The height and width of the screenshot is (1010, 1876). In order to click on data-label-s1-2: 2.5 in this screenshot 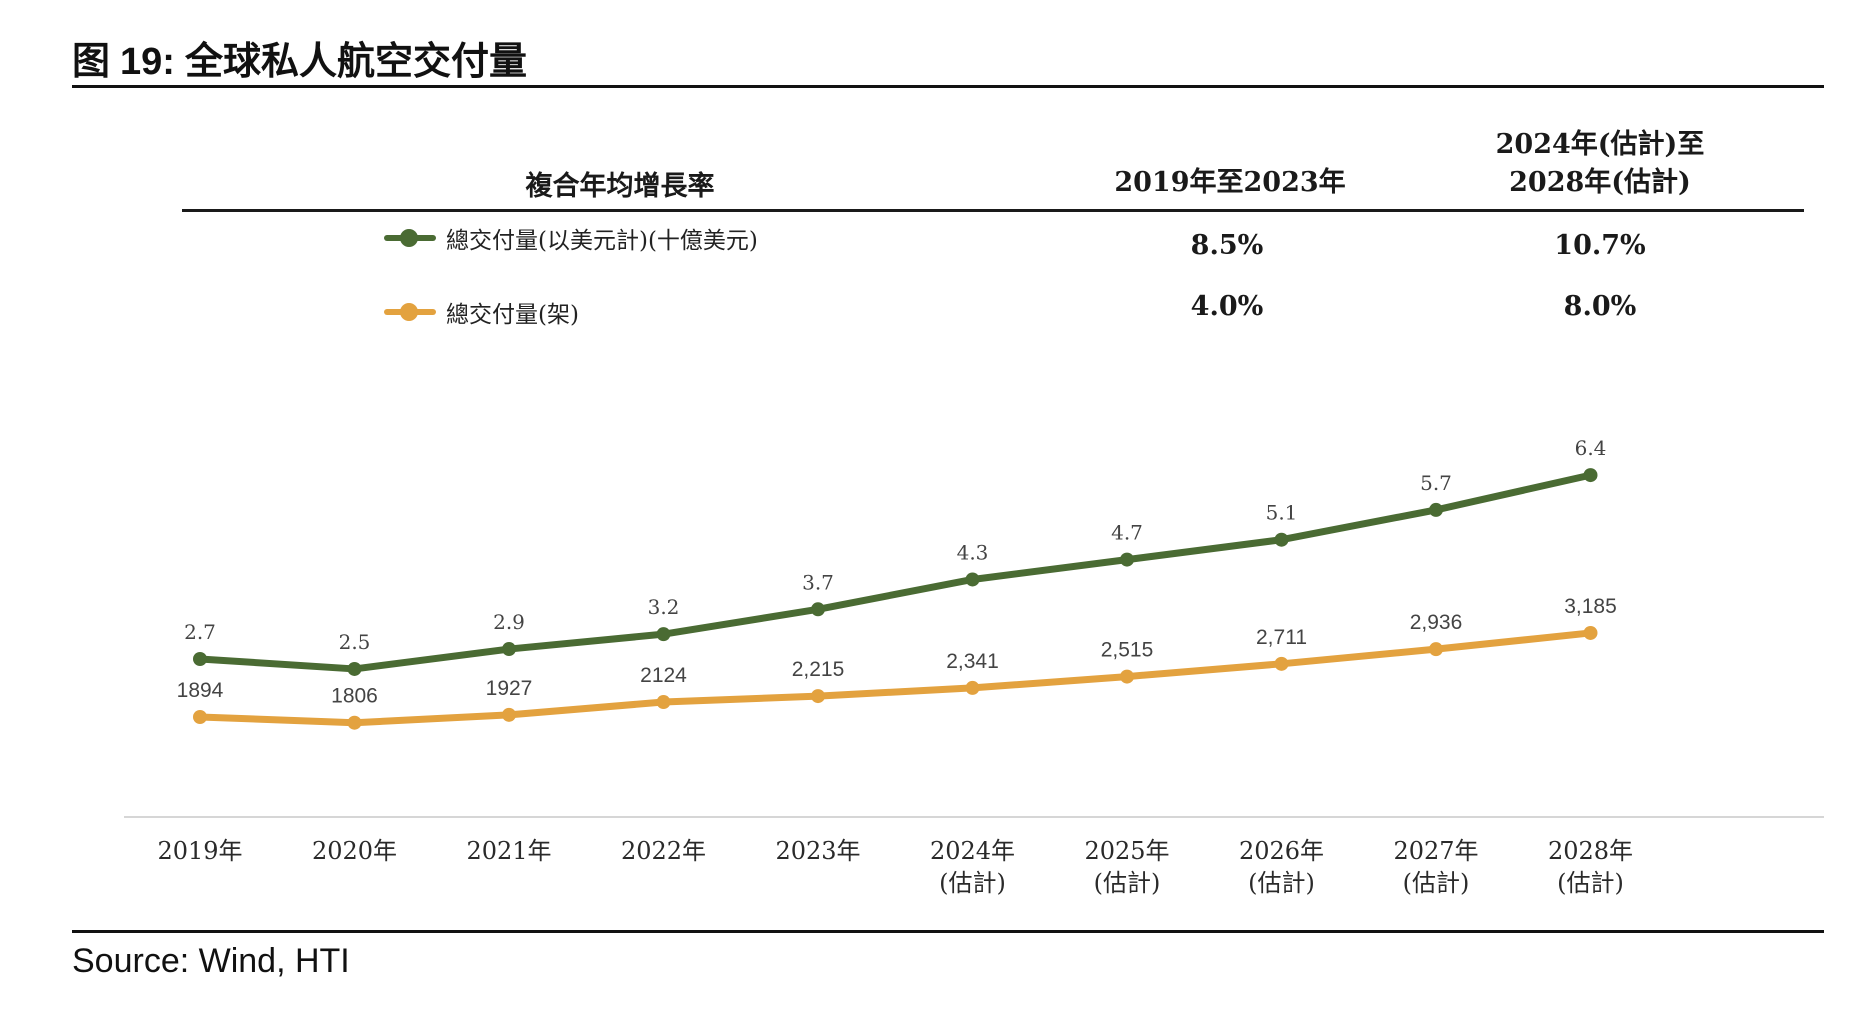, I will do `click(355, 642)`.